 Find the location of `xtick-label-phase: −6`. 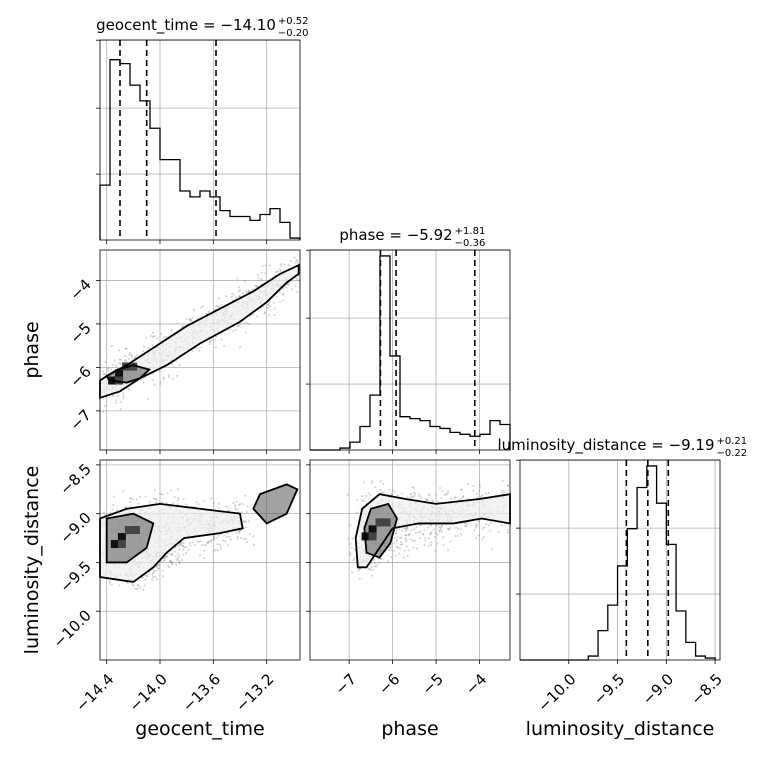

xtick-label-phase: −6 is located at coordinates (389, 684).